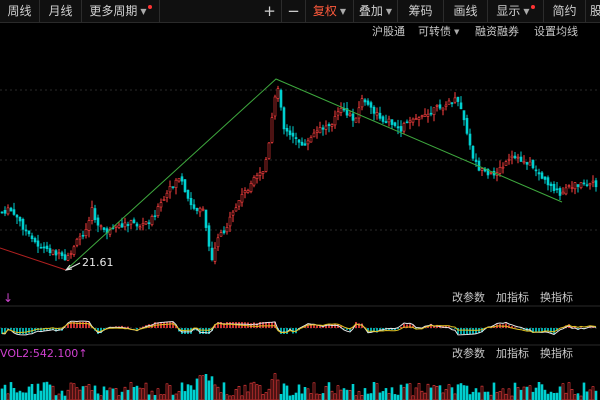  Describe the element at coordinates (270, 11) in the screenshot. I see `zoom-in-button: +` at that location.